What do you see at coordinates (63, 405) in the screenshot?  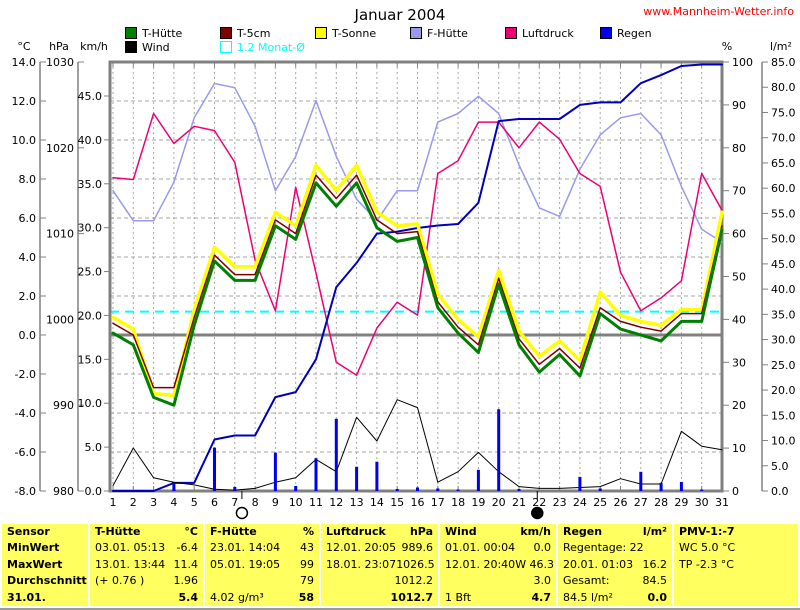 I see `hpa-tick-label: 990` at bounding box center [63, 405].